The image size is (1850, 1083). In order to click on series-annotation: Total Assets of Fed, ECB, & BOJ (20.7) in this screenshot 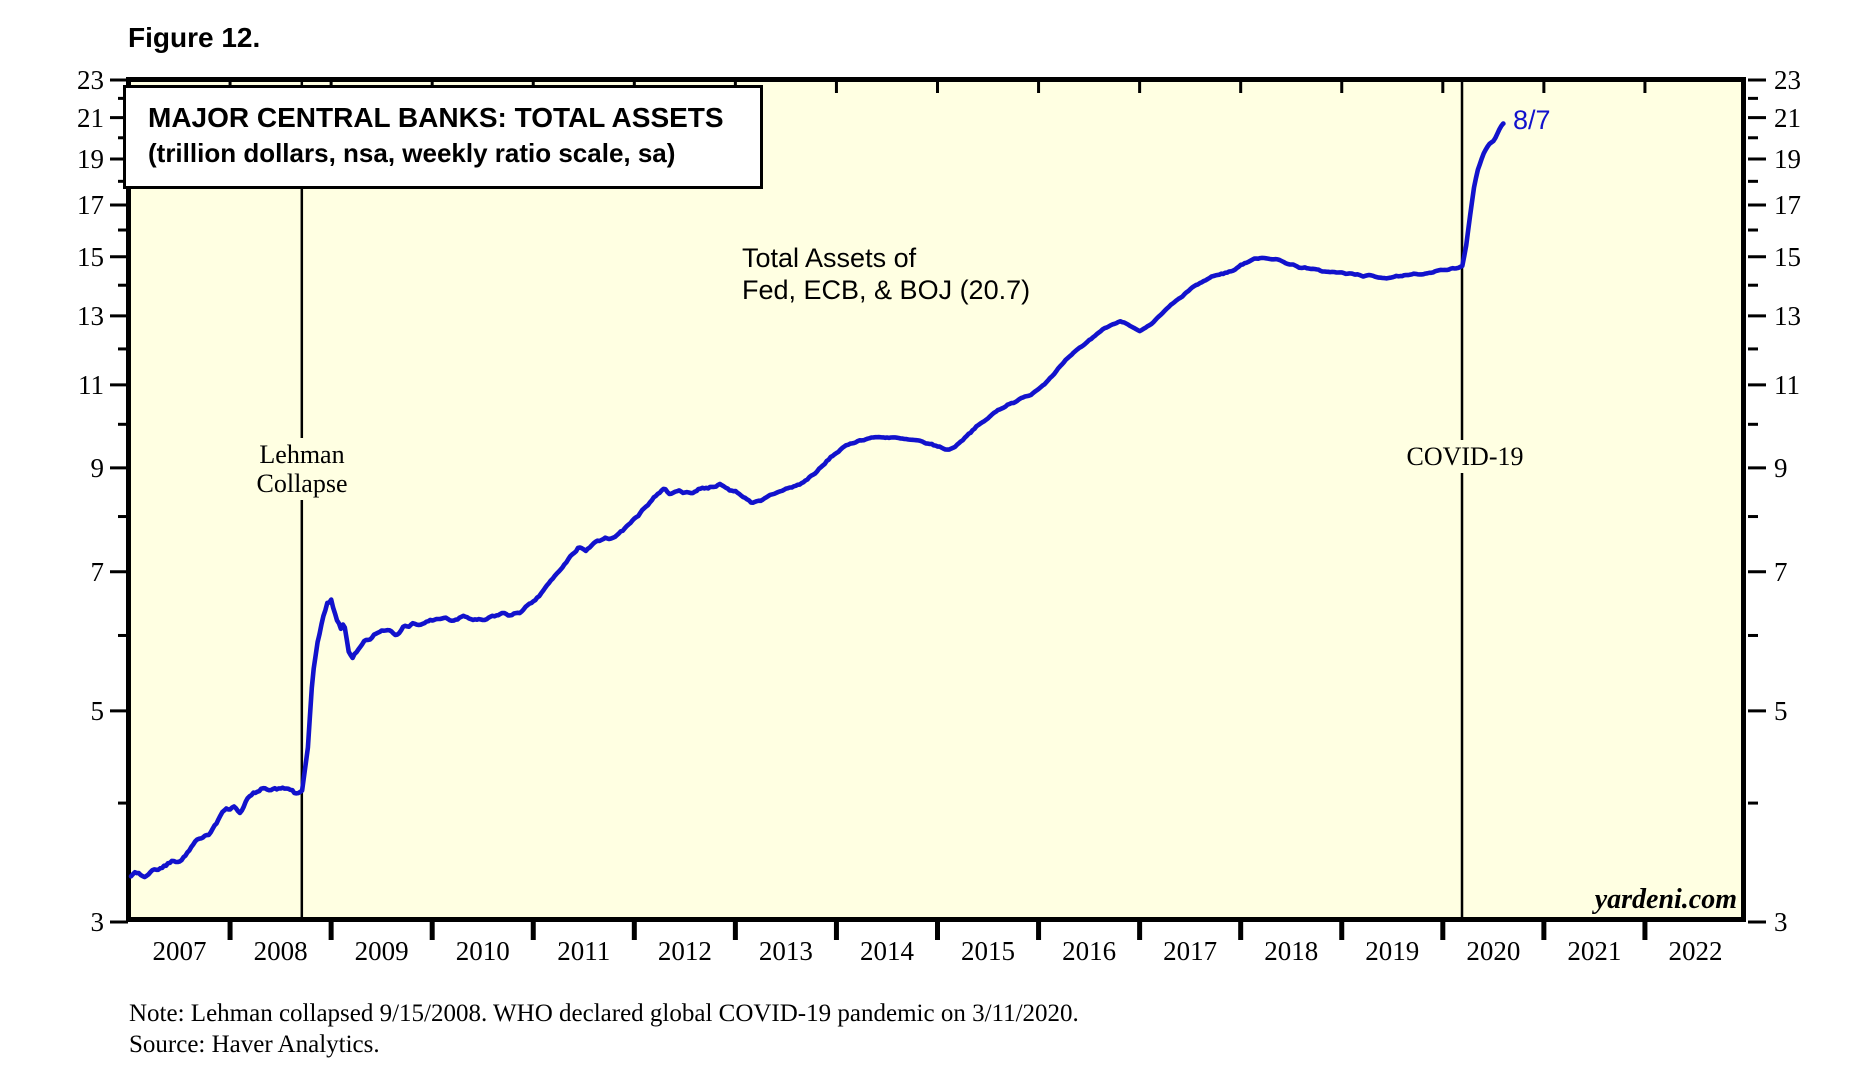, I will do `click(886, 274)`.